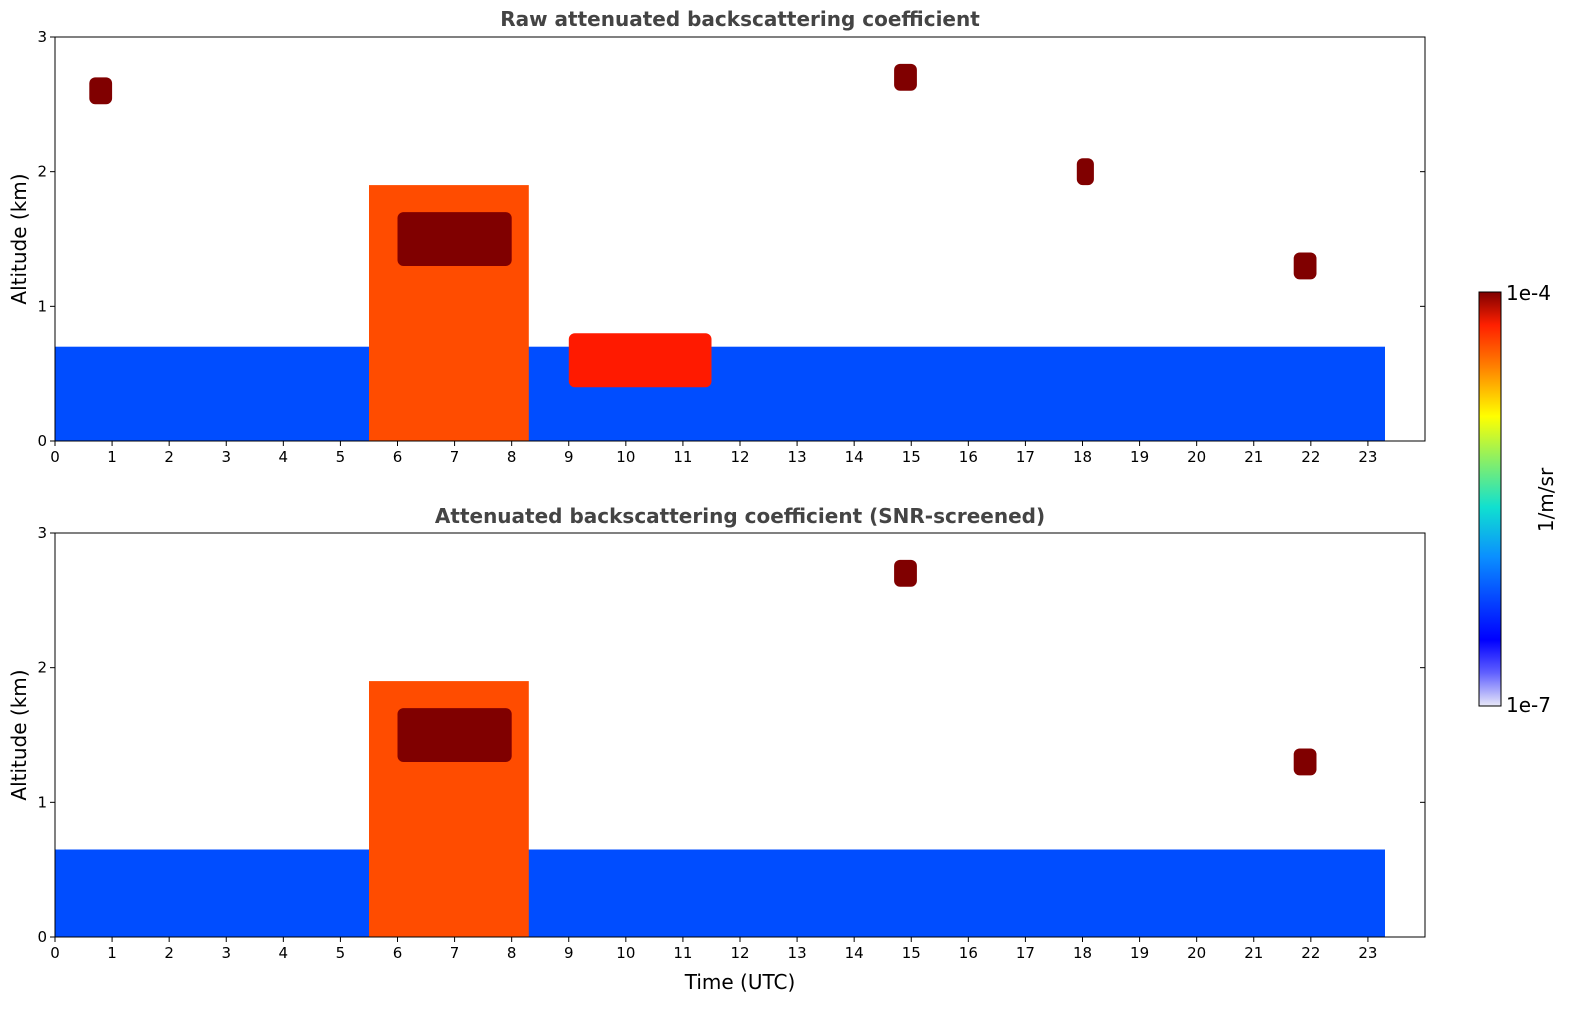  What do you see at coordinates (740, 982) in the screenshot?
I see `x-axis-label: Time (UTC)` at bounding box center [740, 982].